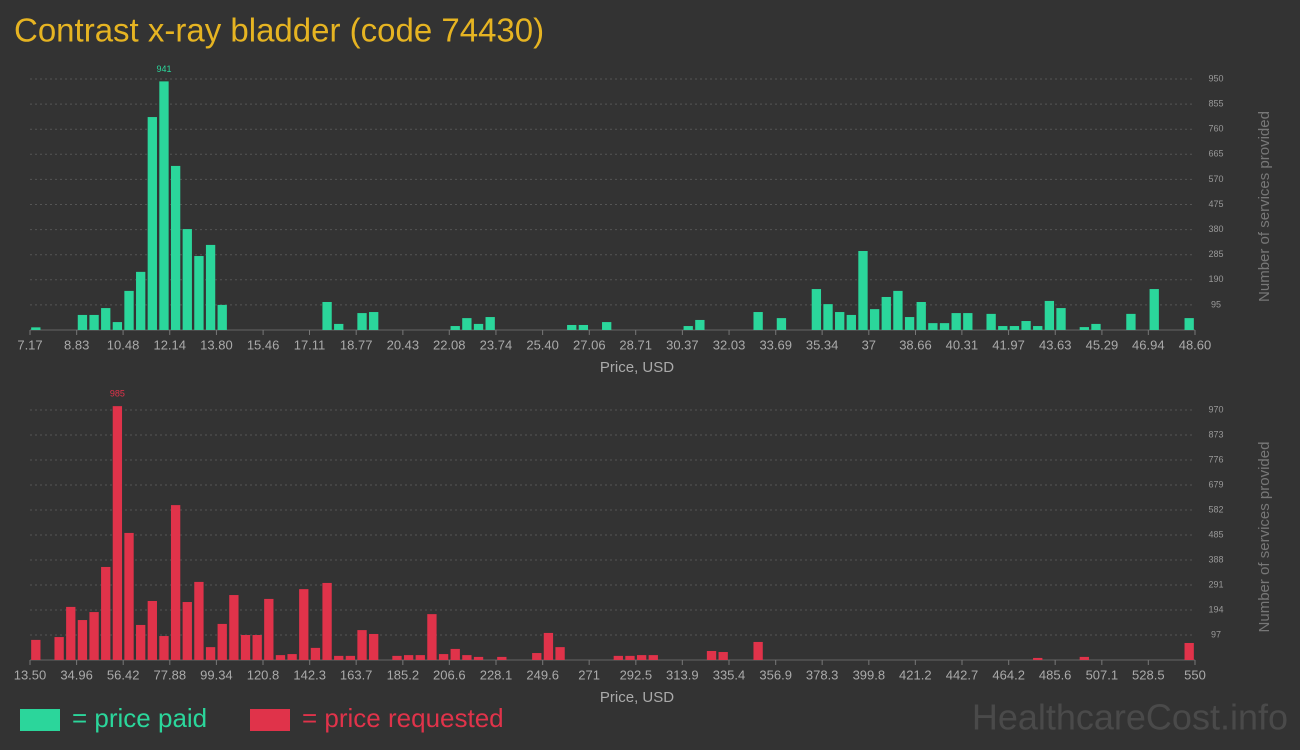 The height and width of the screenshot is (750, 1300). I want to click on x-tick-label: 10.48, so click(123, 344).